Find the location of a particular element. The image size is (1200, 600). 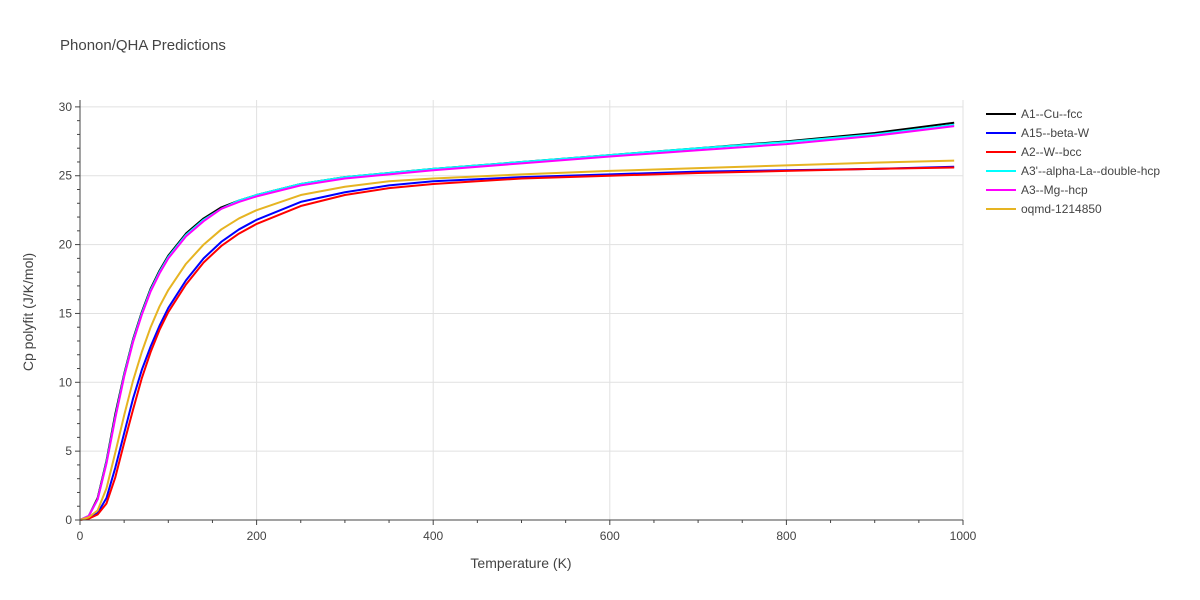

x-tick-label: 1000 is located at coordinates (963, 536).